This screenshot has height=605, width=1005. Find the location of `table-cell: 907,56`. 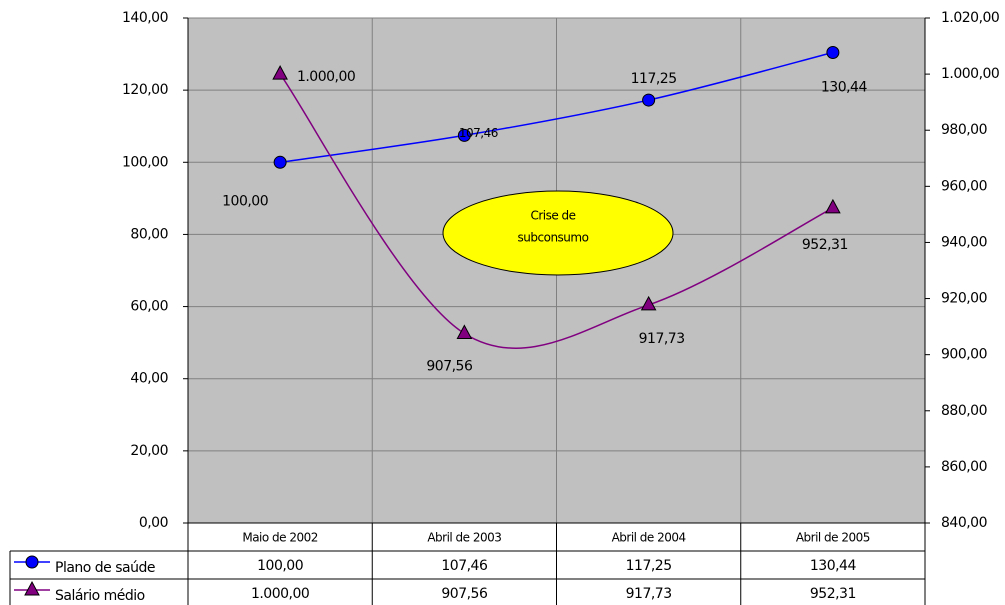

table-cell: 907,56 is located at coordinates (464, 594).